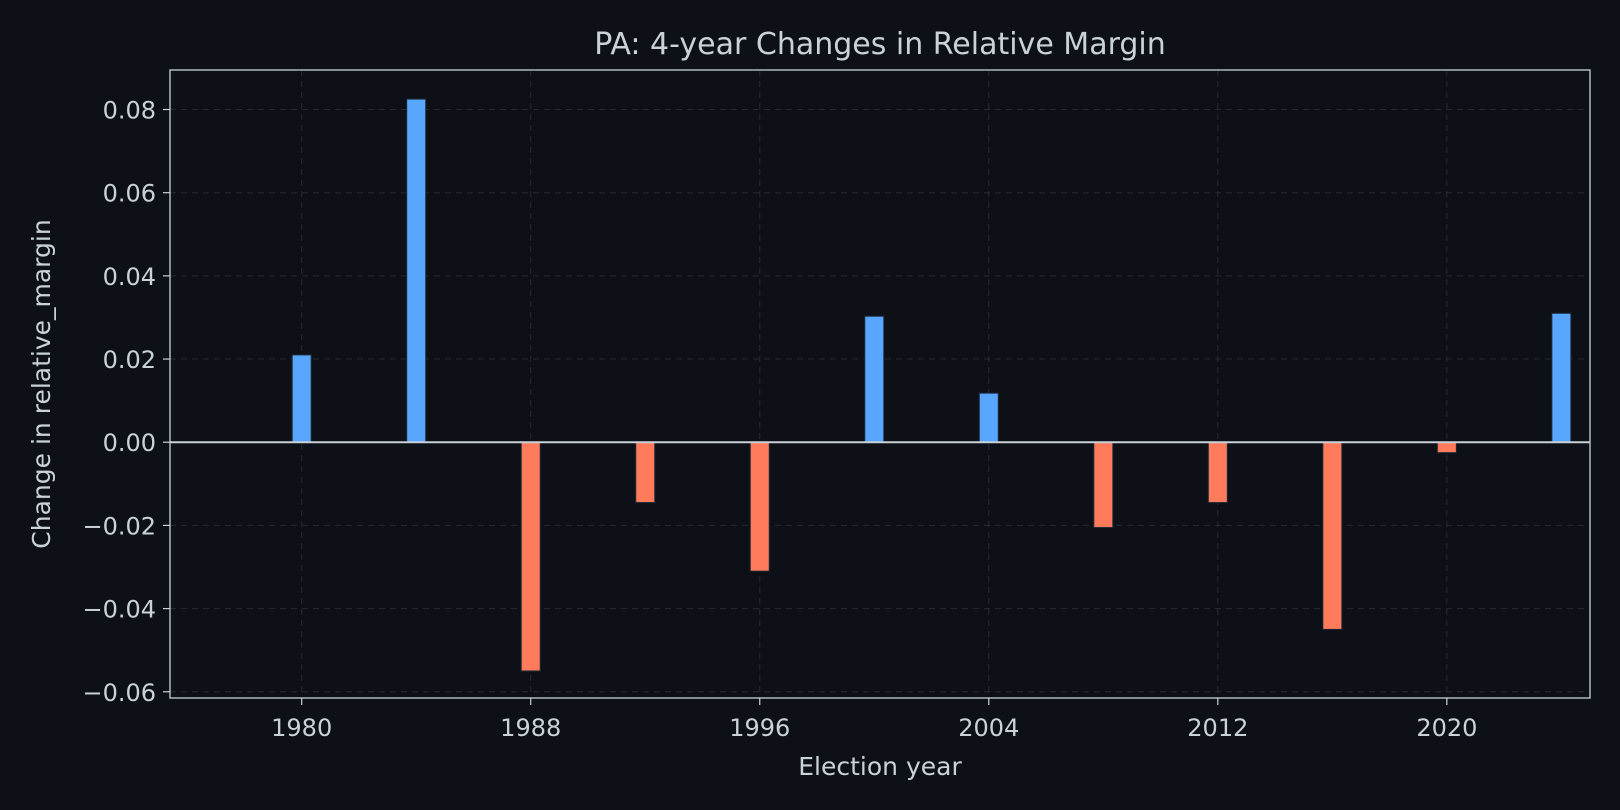 The image size is (1620, 810). Describe the element at coordinates (530, 728) in the screenshot. I see `x-tick-label: 1988` at that location.